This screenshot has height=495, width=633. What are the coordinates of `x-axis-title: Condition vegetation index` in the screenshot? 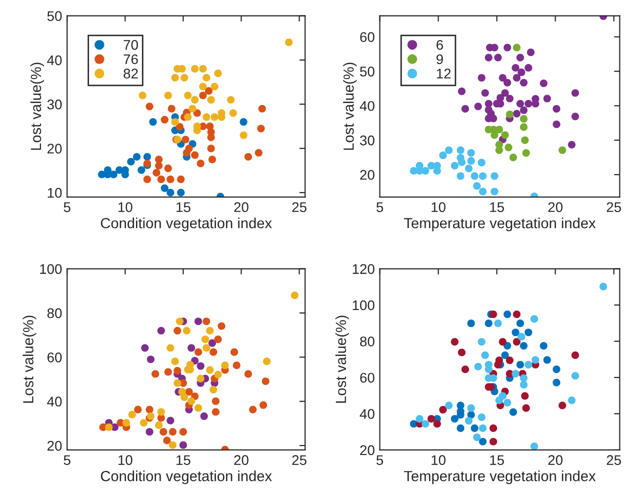 It's located at (186, 225).